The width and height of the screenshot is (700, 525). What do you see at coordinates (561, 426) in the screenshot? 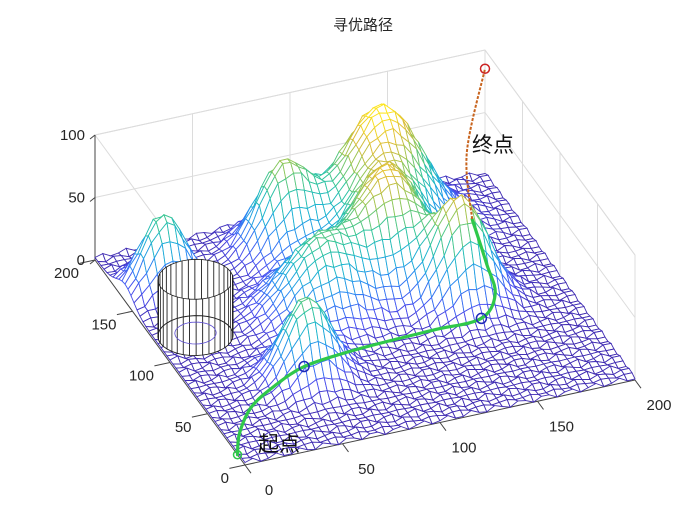
I see `x-tick-label: 150` at bounding box center [561, 426].